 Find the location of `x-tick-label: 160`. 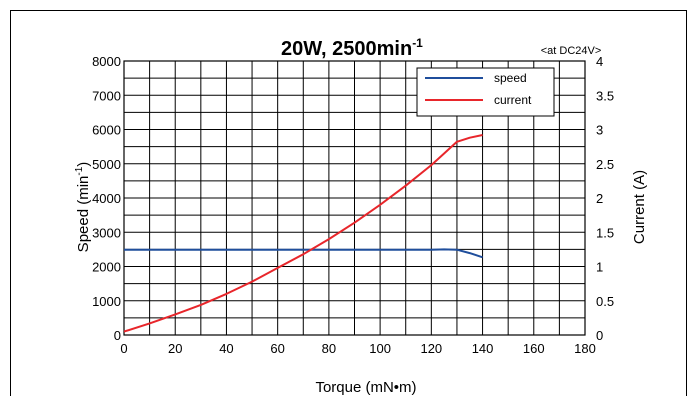

x-tick-label: 160 is located at coordinates (534, 348).